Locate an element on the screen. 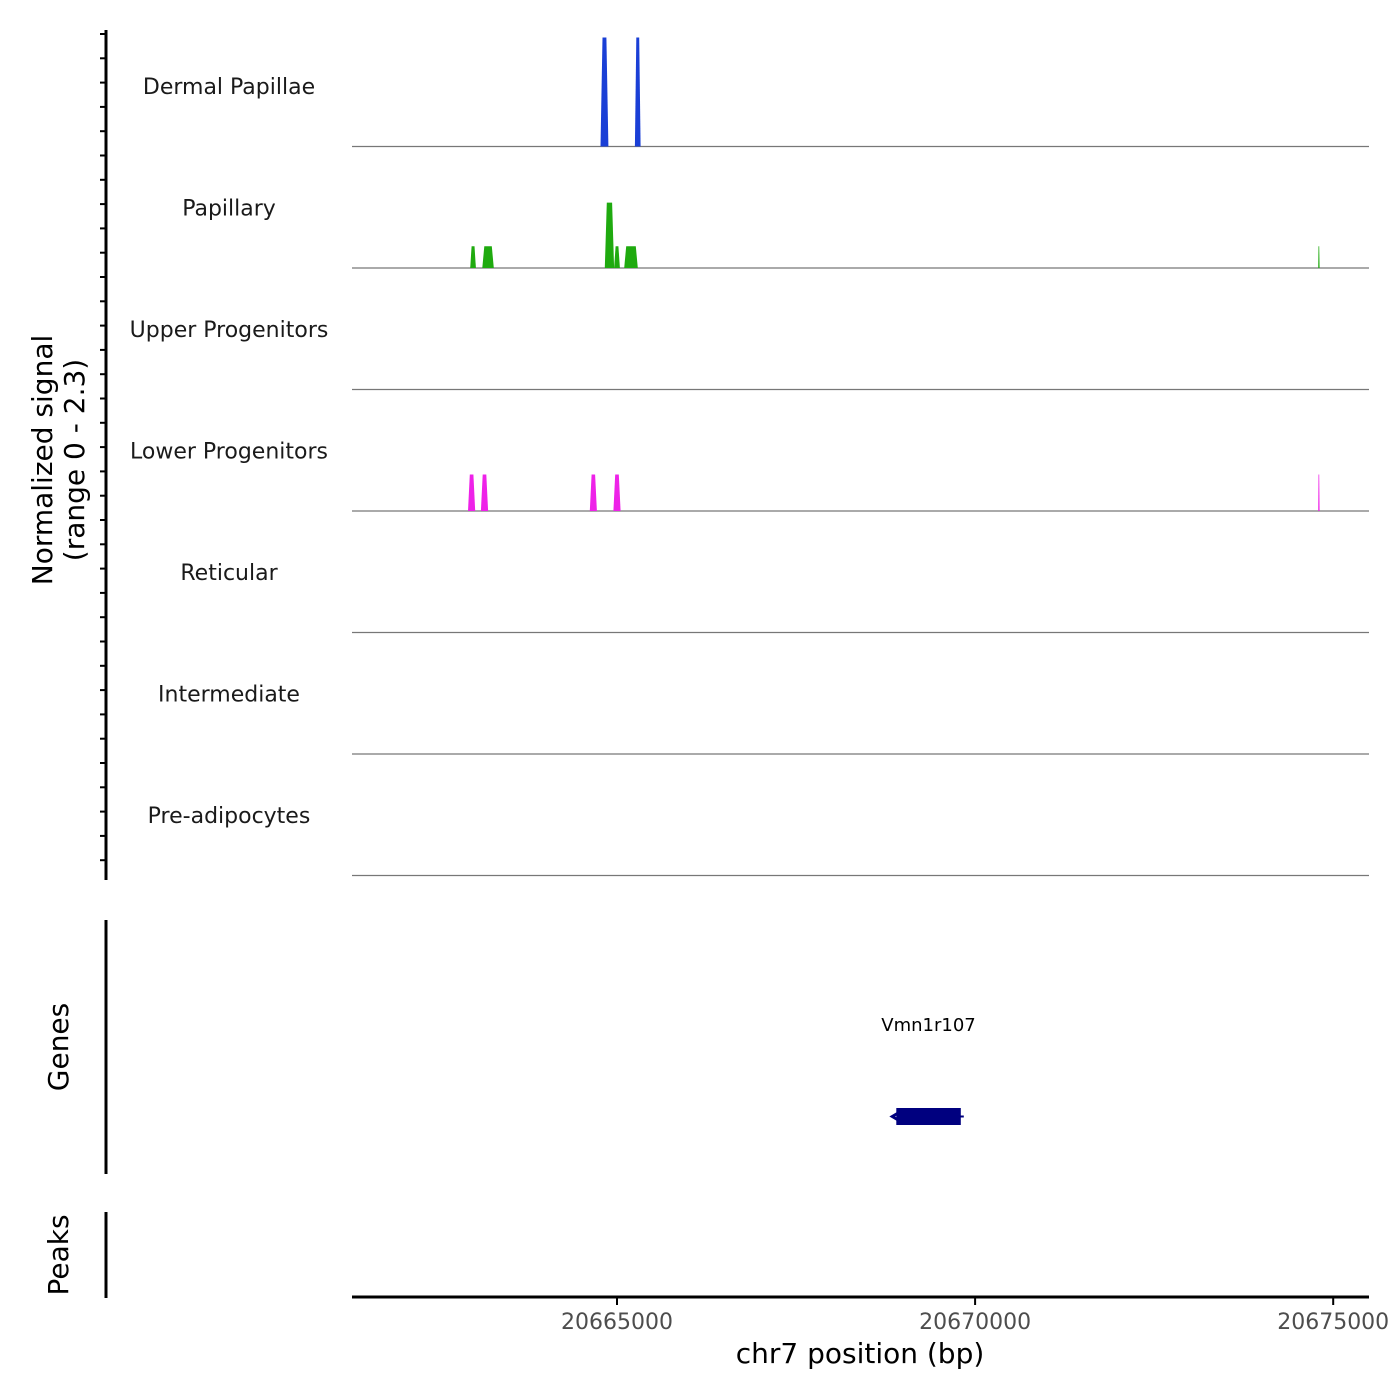 This screenshot has height=1400, width=1400. track-upper-progenitors: Upper Progenitors is located at coordinates (749, 354).